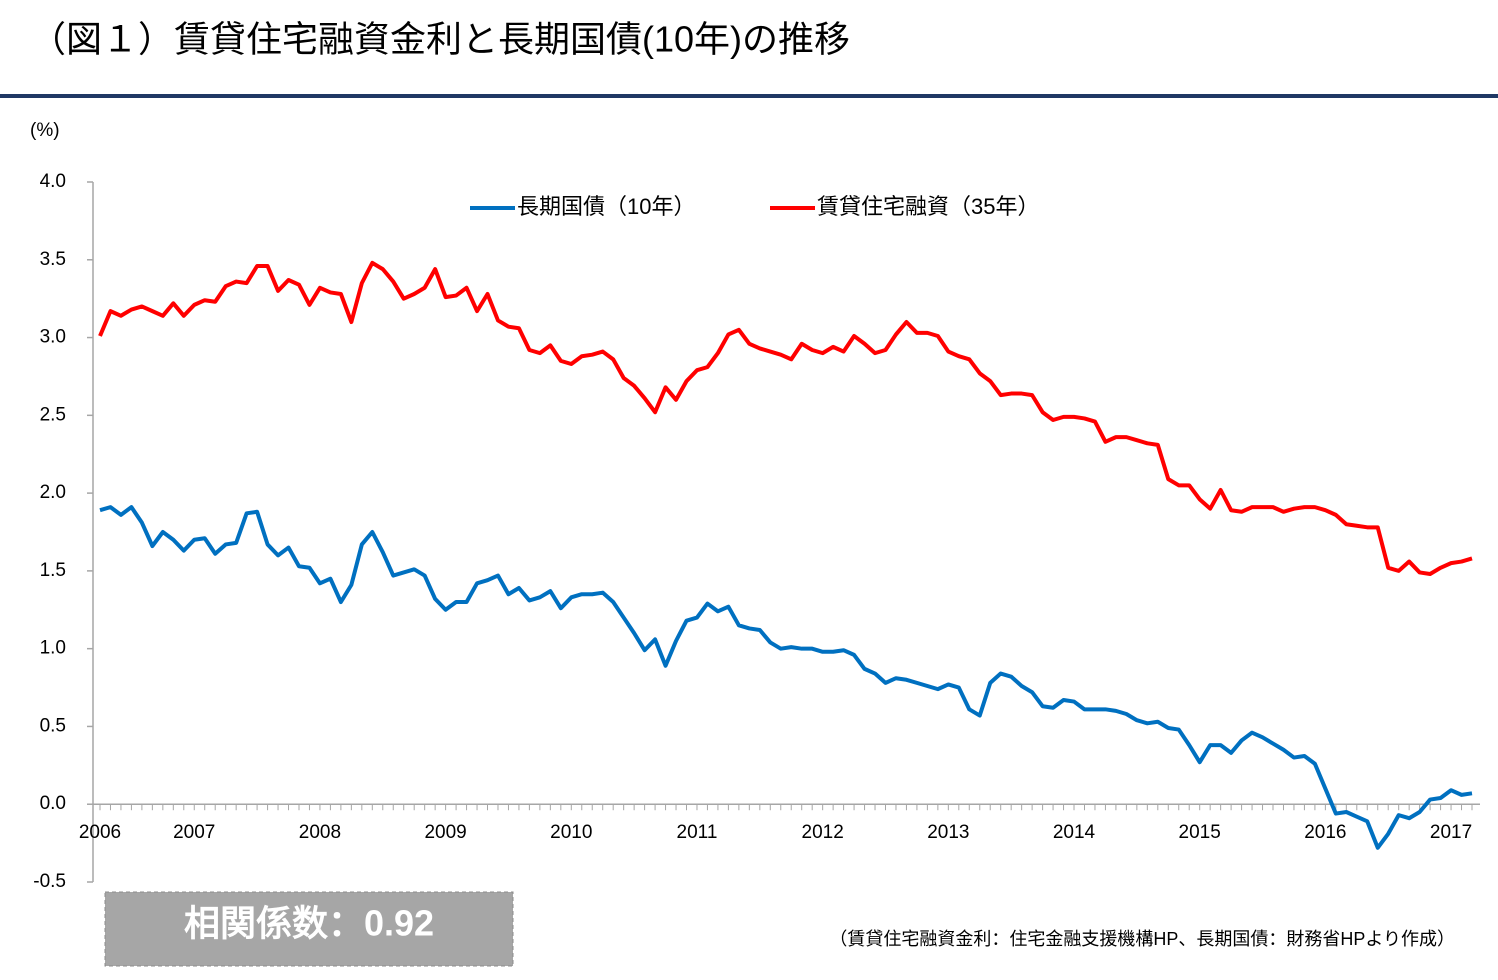 This screenshot has width=1498, height=980. Describe the element at coordinates (53, 492) in the screenshot. I see `y-tick-label: 2.0` at that location.